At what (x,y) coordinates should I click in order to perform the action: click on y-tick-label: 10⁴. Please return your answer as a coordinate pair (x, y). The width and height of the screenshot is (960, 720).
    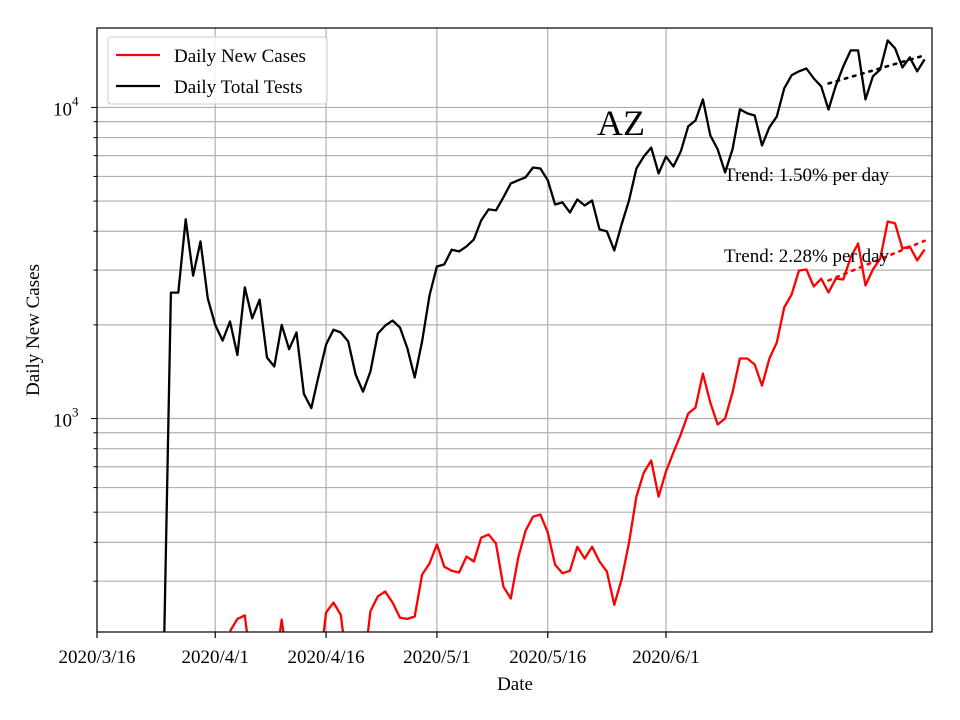
    Looking at the image, I should click on (66, 106).